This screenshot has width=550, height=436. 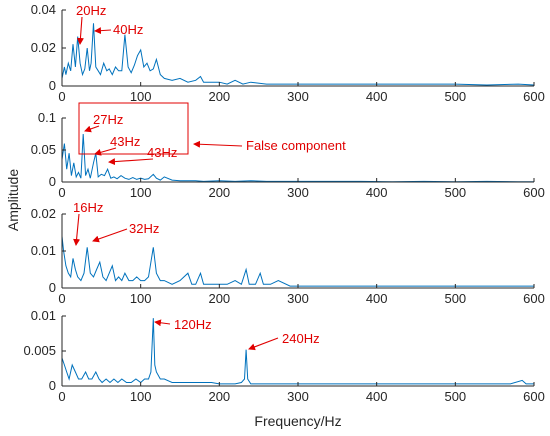 What do you see at coordinates (297, 421) in the screenshot?
I see `x-axis-label: Frequency/Hz` at bounding box center [297, 421].